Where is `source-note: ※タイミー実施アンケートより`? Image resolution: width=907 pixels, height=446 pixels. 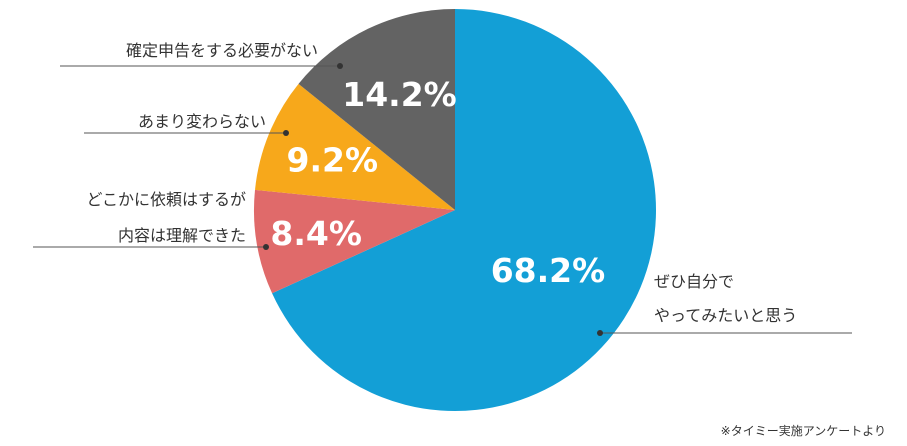
source-note: ※タイミー実施アンケートより is located at coordinates (803, 430).